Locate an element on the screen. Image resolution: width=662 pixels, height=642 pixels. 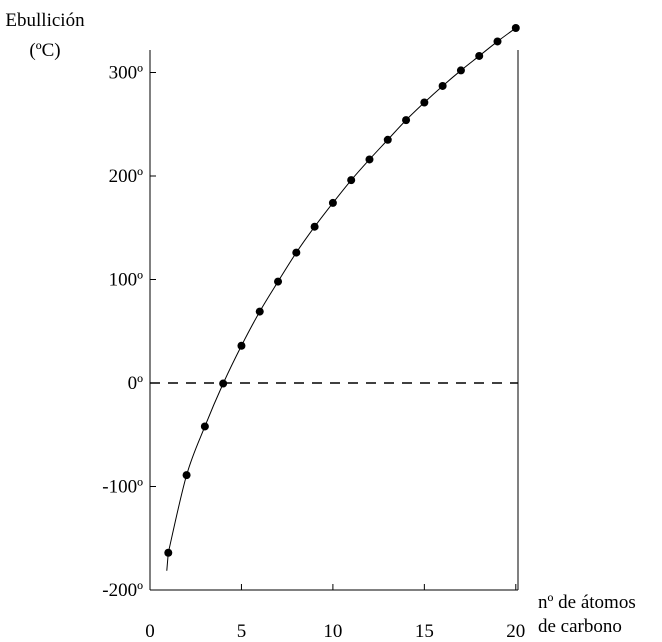
x-tick-label: 20 is located at coordinates (515, 631).